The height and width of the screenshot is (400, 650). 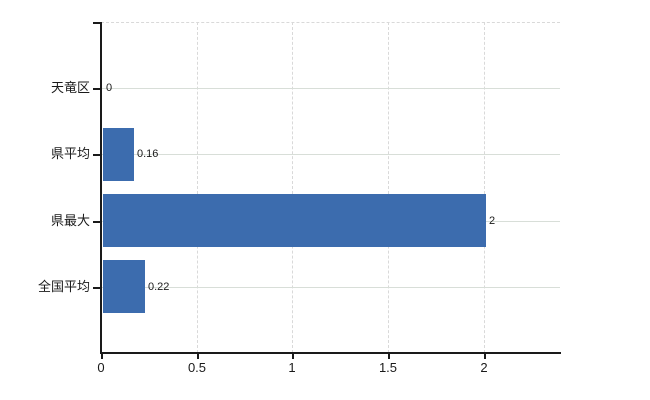 What do you see at coordinates (330, 22) in the screenshot?
I see `plot-top-border` at bounding box center [330, 22].